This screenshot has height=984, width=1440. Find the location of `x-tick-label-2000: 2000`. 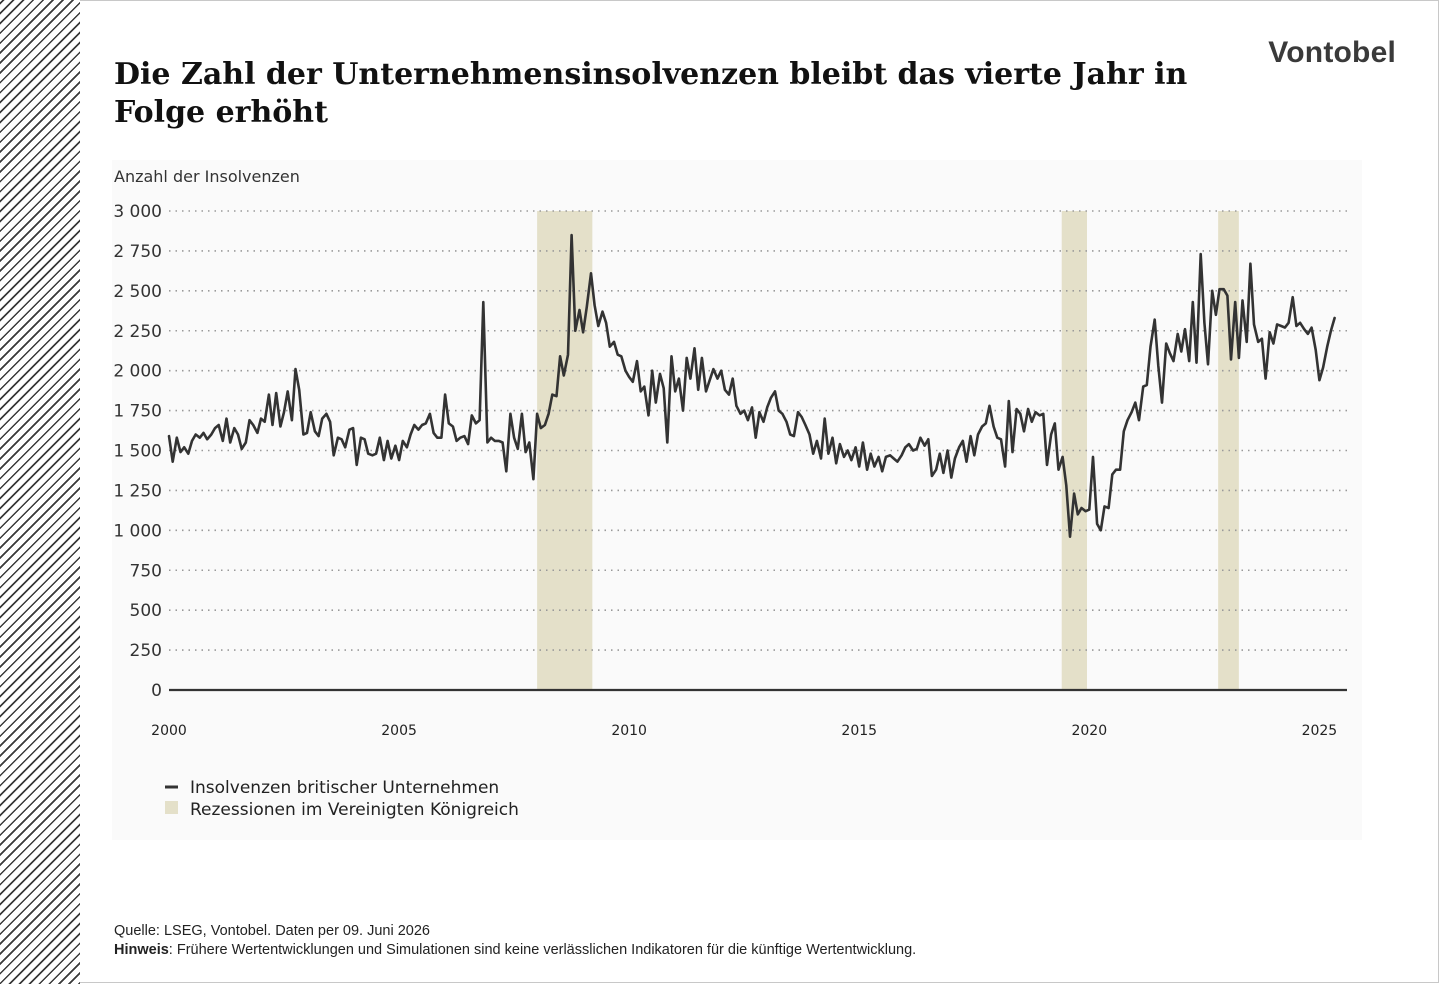

x-tick-label-2000: 2000 is located at coordinates (169, 731).